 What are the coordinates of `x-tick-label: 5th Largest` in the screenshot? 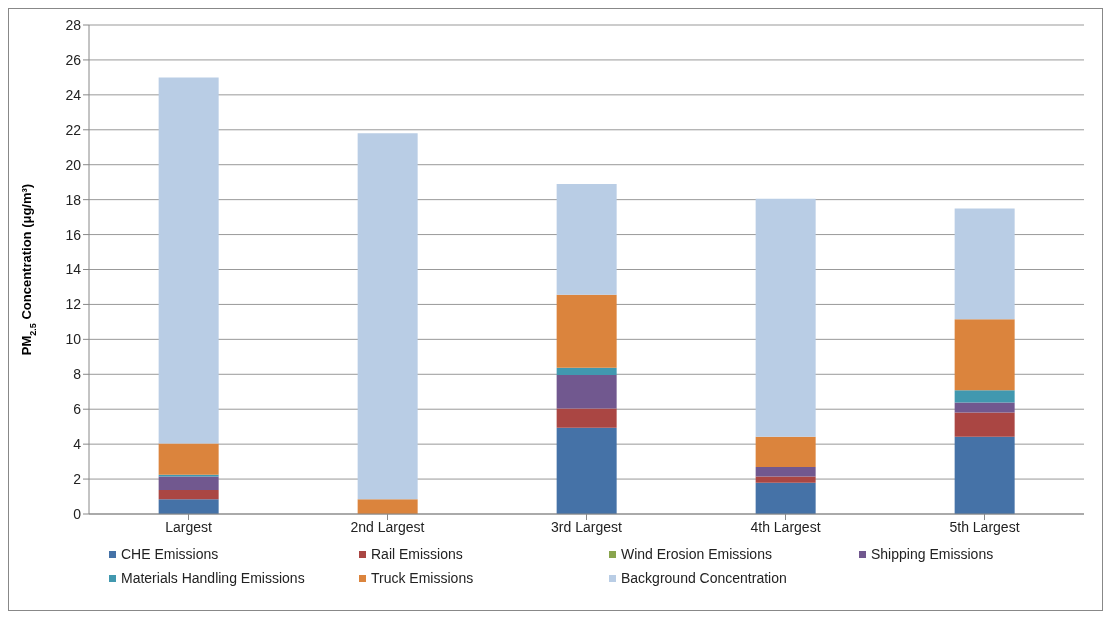 It's located at (984, 526).